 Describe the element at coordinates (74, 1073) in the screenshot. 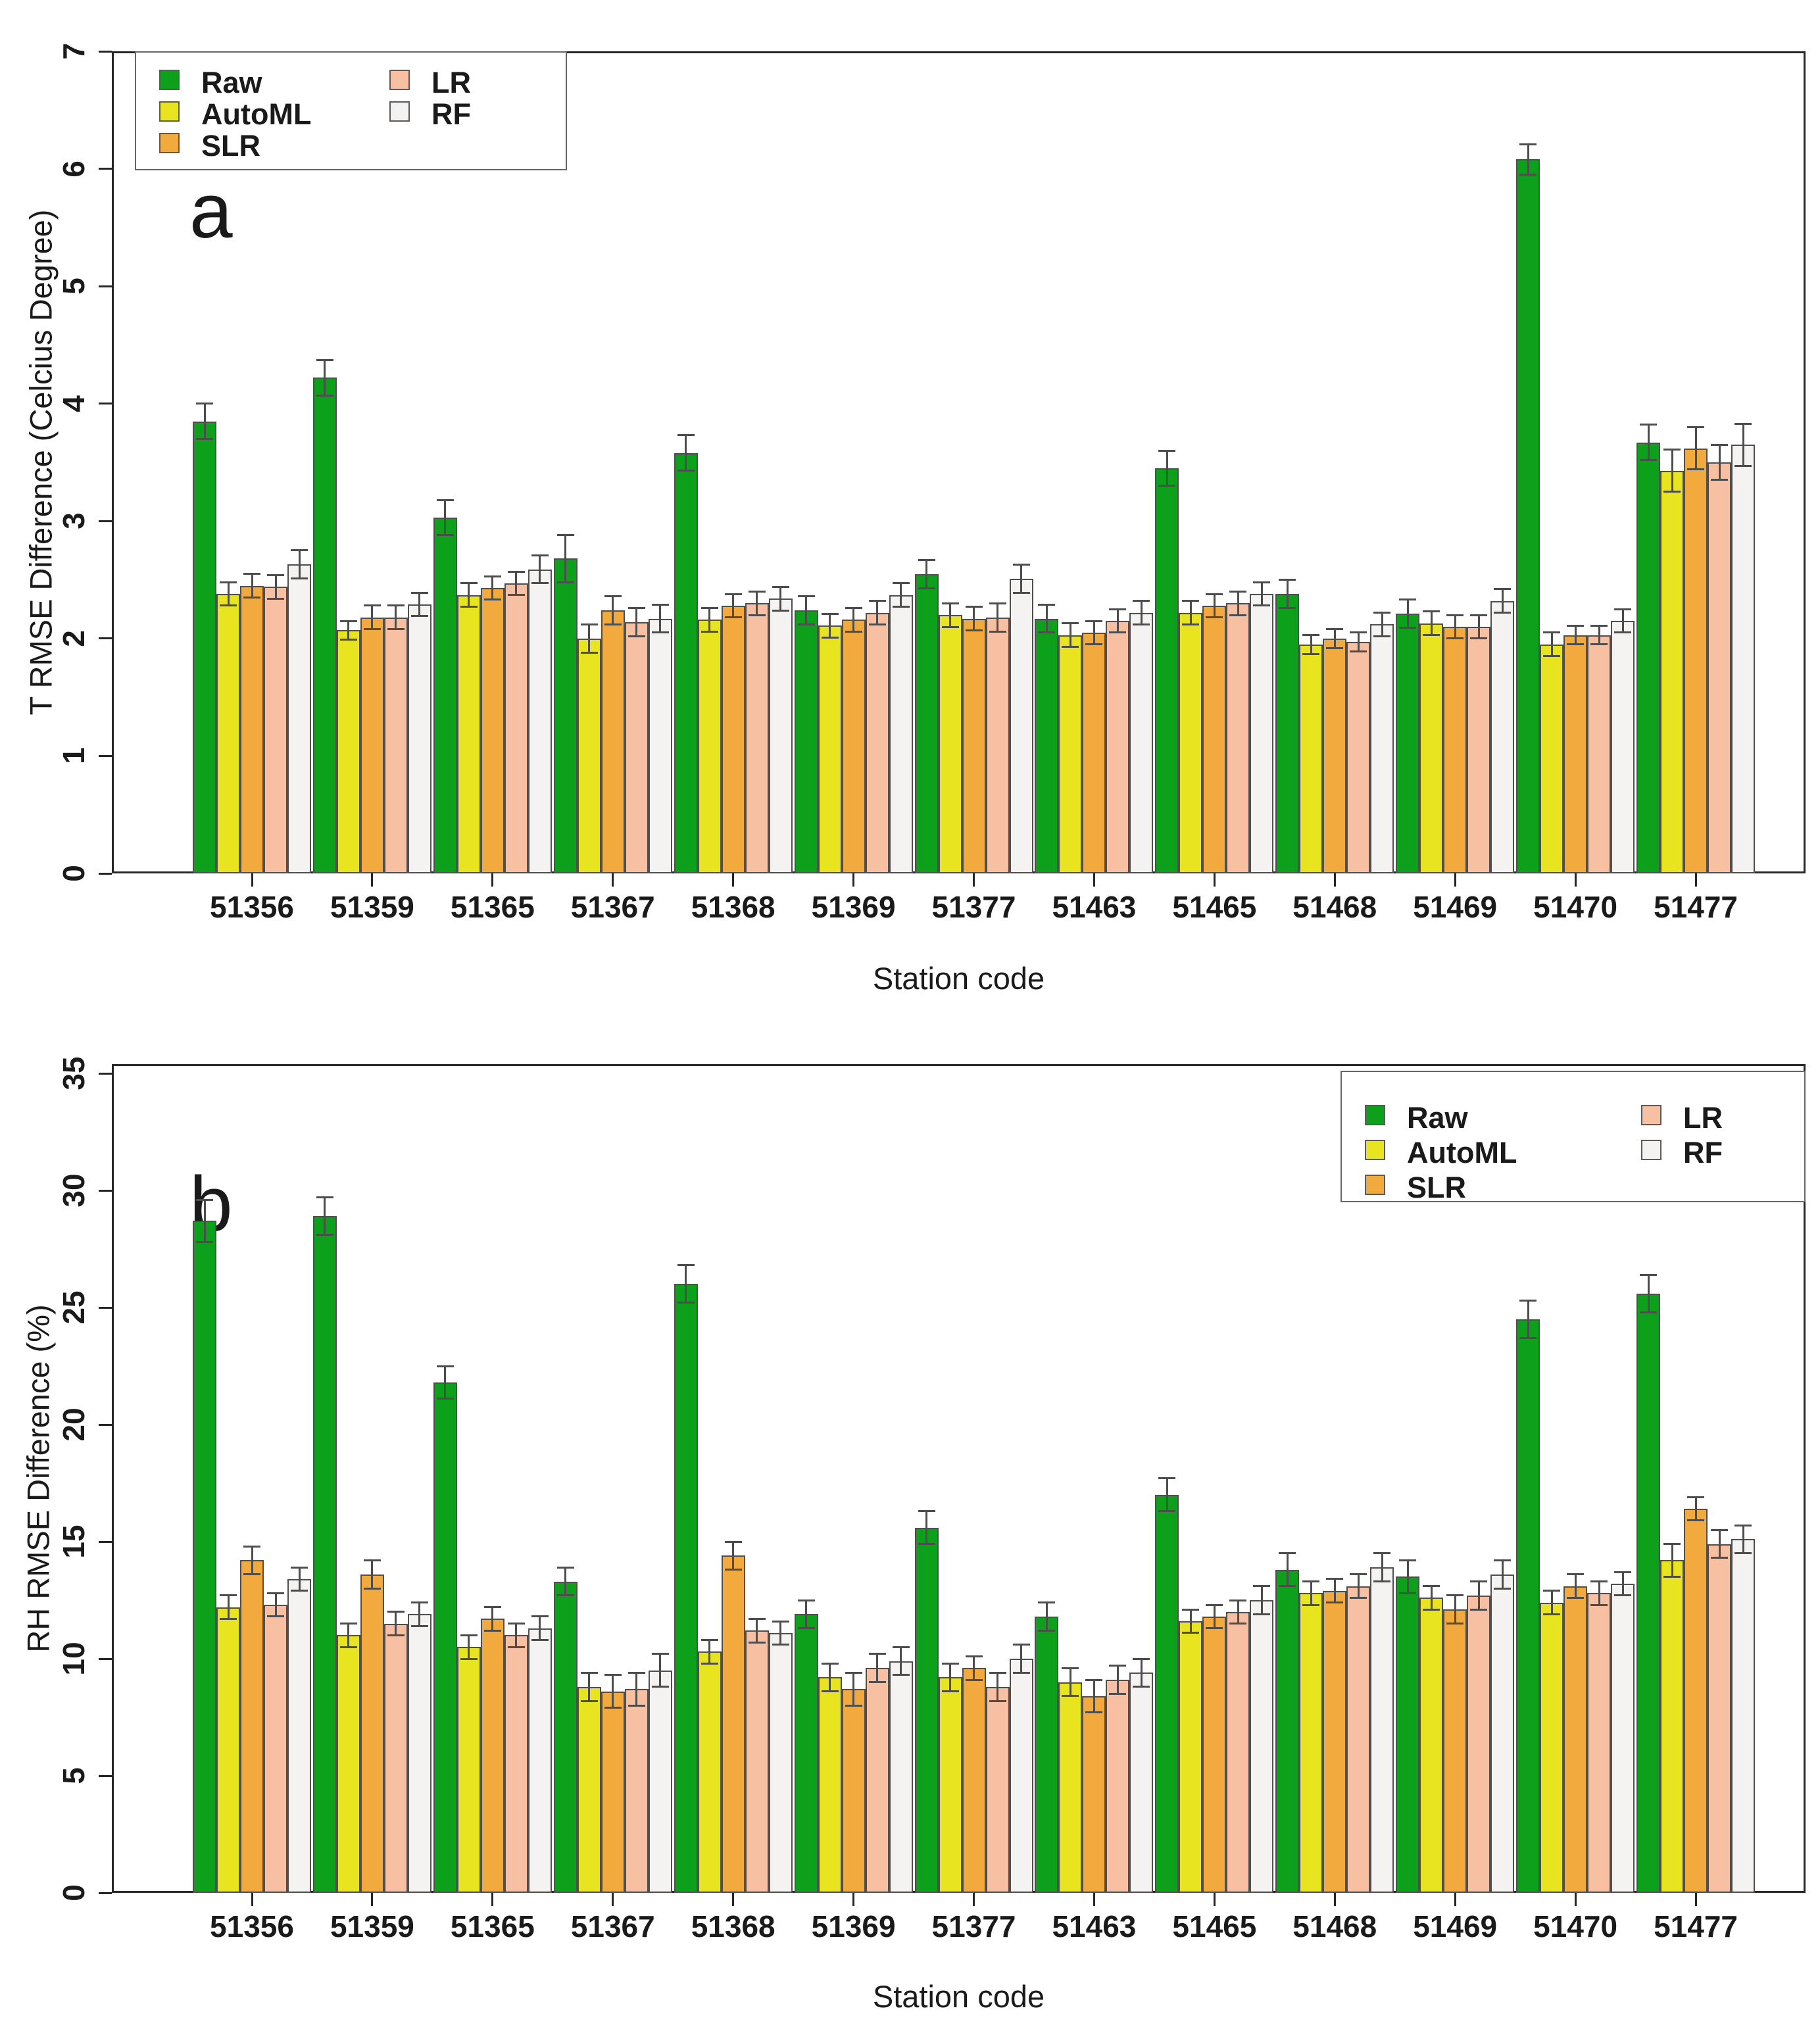

I see `y-tick-label: 35` at that location.